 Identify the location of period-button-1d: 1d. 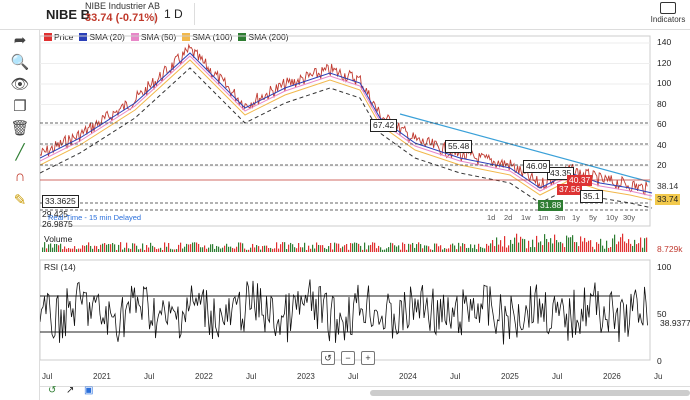
(491, 217).